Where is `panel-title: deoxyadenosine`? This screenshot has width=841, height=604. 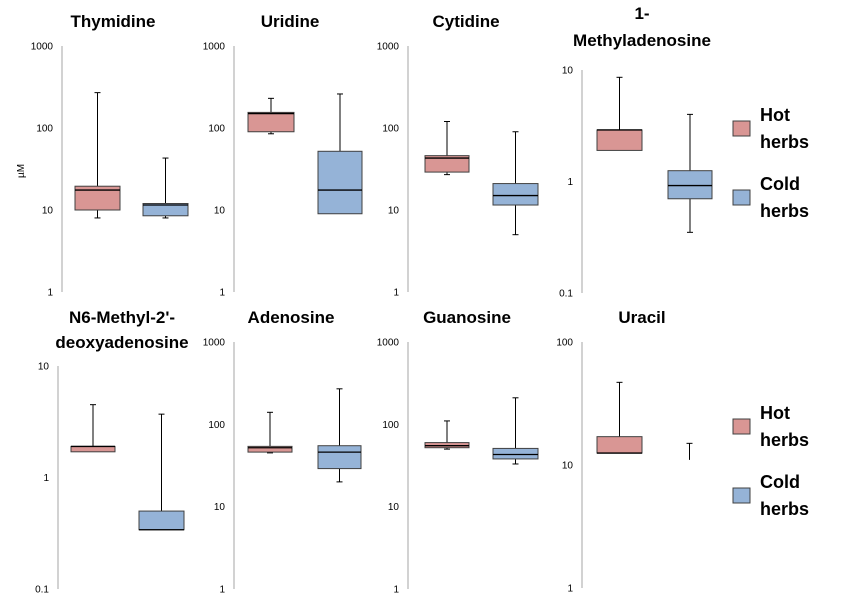
panel-title: deoxyadenosine is located at coordinates (121, 342).